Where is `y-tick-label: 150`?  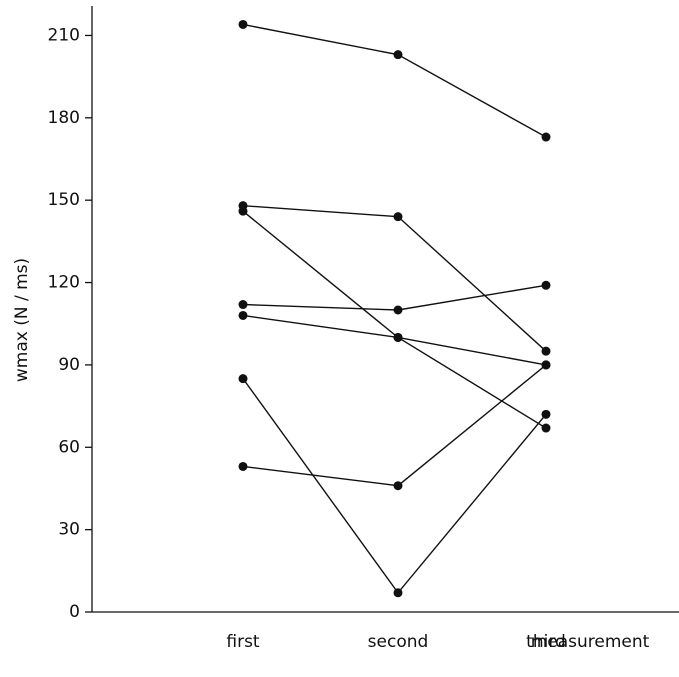
y-tick-label: 150 is located at coordinates (64, 200).